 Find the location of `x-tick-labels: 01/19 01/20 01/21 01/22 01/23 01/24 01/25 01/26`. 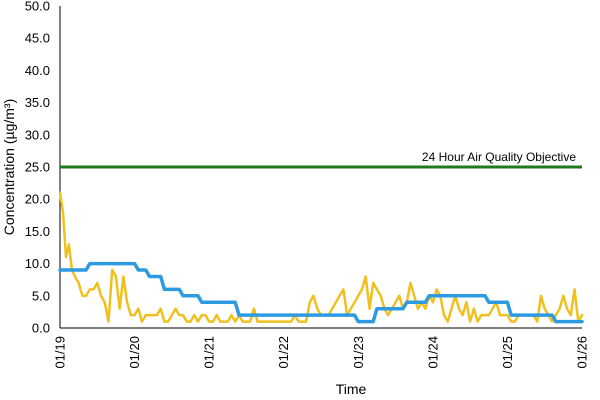

x-tick-labels: 01/19 01/20 01/21 01/22 01/23 01/24 01/25 01/26 is located at coordinates (321, 352).